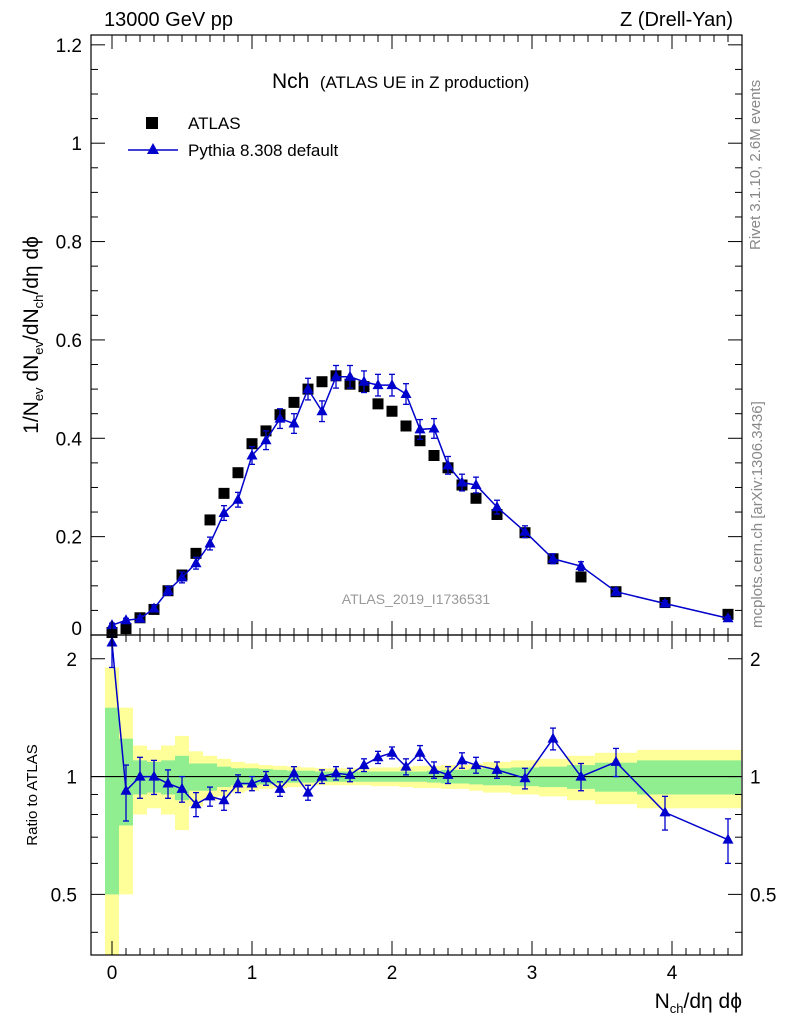 Image resolution: width=786 pixels, height=1024 pixels. I want to click on header-energy: 13000 GeV pp, so click(168, 20).